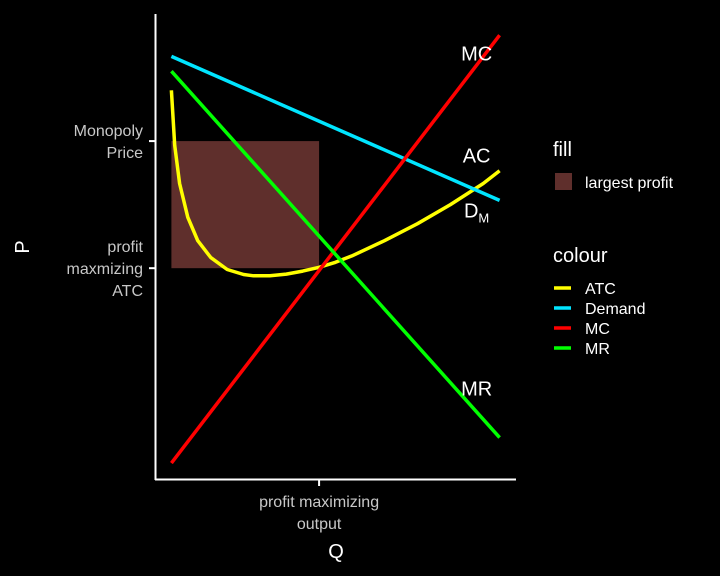 The image size is (720, 576). What do you see at coordinates (629, 183) in the screenshot?
I see `legend-fill-label: largest profit` at bounding box center [629, 183].